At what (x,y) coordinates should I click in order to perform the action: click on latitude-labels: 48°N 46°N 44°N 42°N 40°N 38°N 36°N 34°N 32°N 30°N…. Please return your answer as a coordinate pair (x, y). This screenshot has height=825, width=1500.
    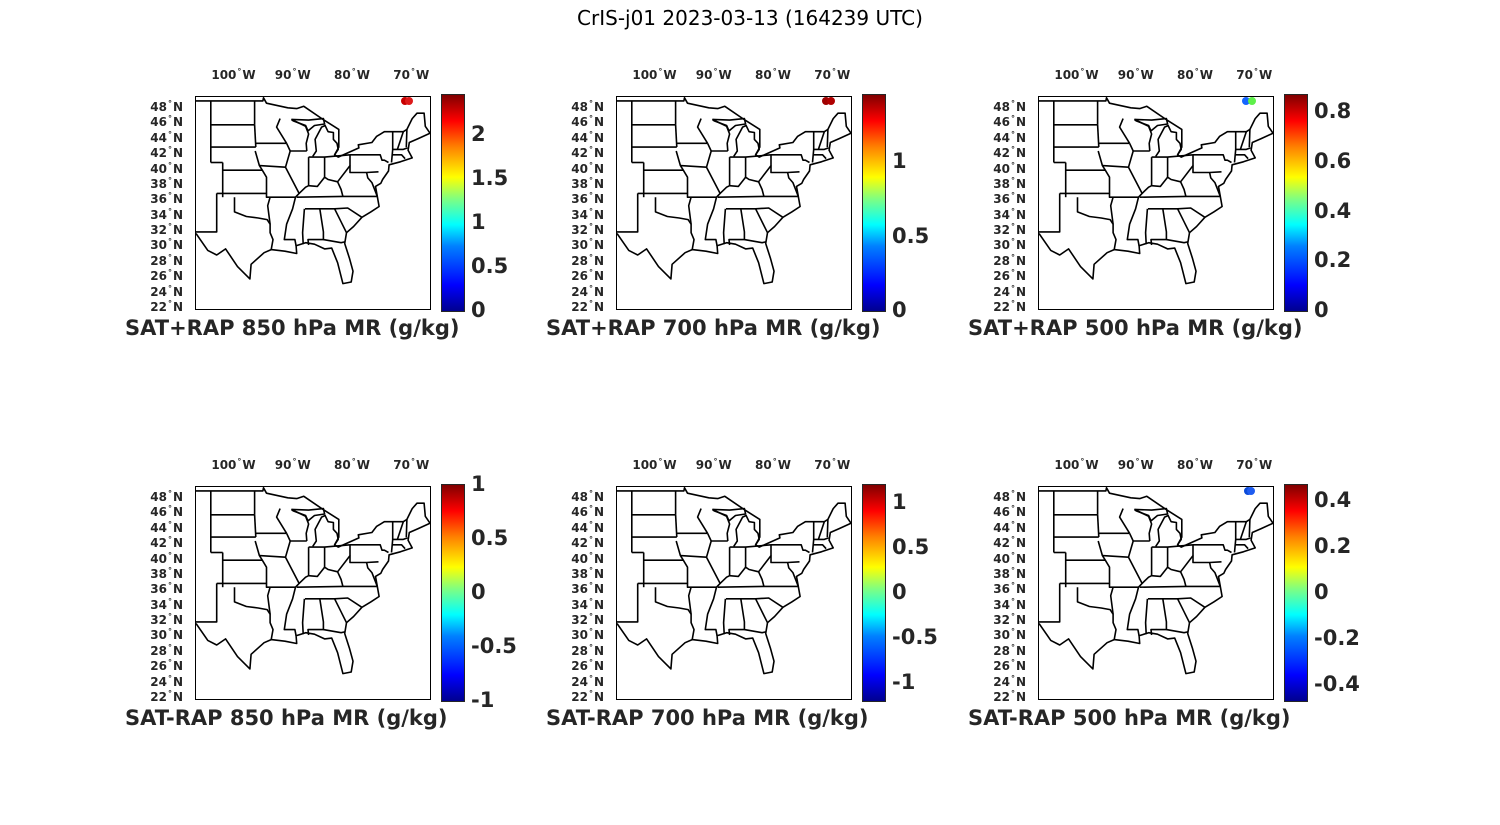
    Looking at the image, I should click on (579, 595).